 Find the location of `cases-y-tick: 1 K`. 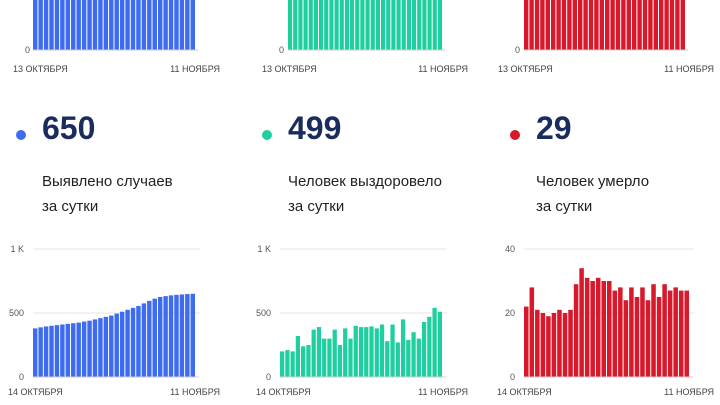

cases-y-tick: 1 K is located at coordinates (17, 249).